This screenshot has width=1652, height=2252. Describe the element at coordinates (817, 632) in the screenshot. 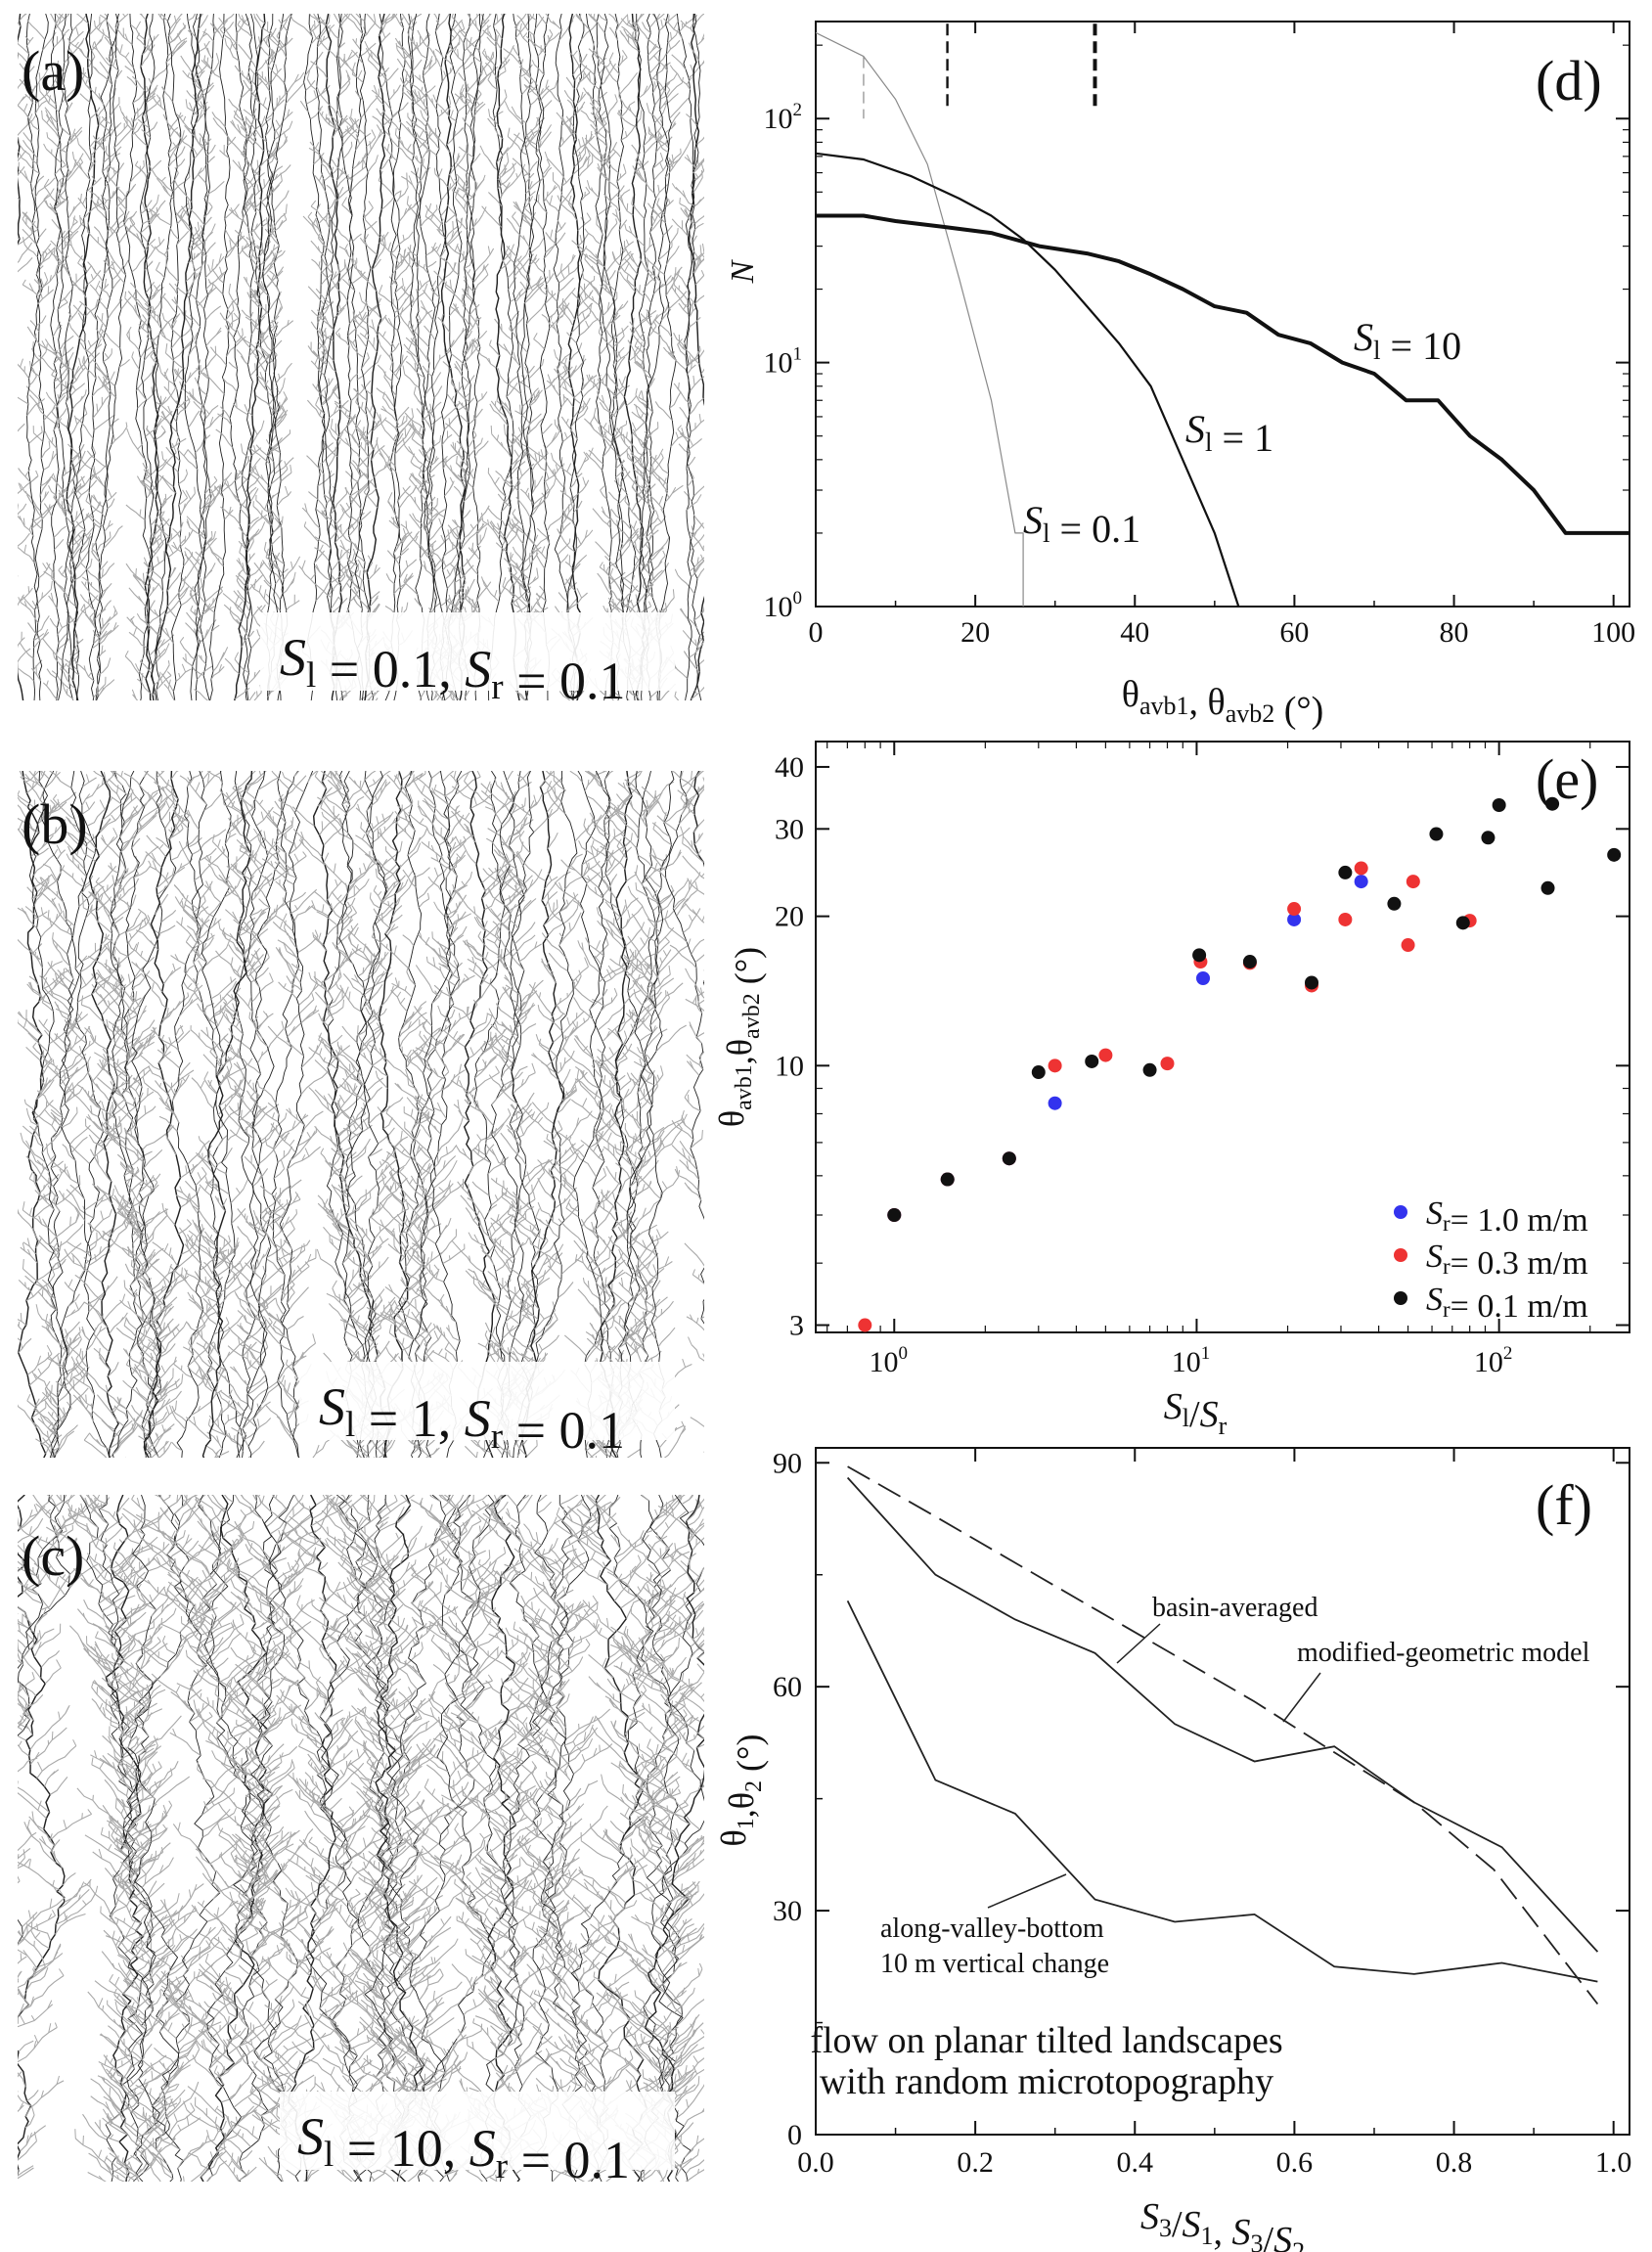

I see `x-tick-label-d: 0` at that location.